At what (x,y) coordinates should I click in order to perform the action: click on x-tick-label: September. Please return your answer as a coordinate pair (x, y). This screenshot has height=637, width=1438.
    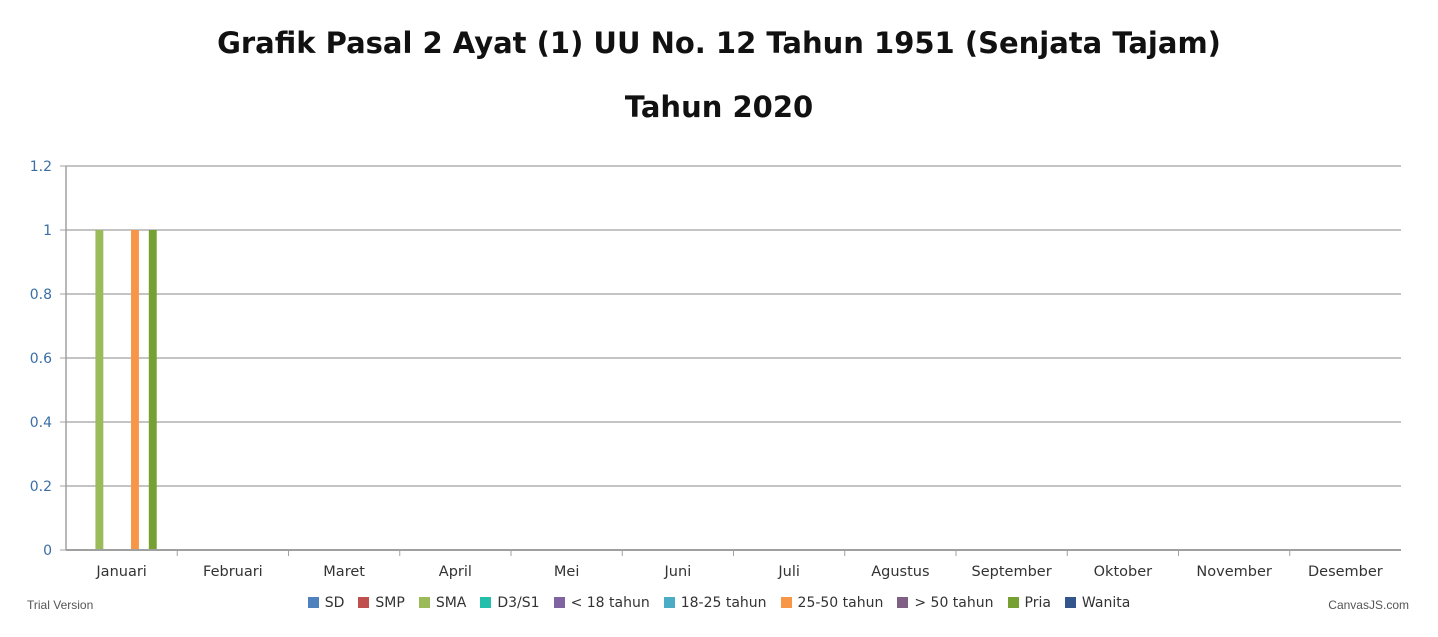
    Looking at the image, I should click on (1012, 572).